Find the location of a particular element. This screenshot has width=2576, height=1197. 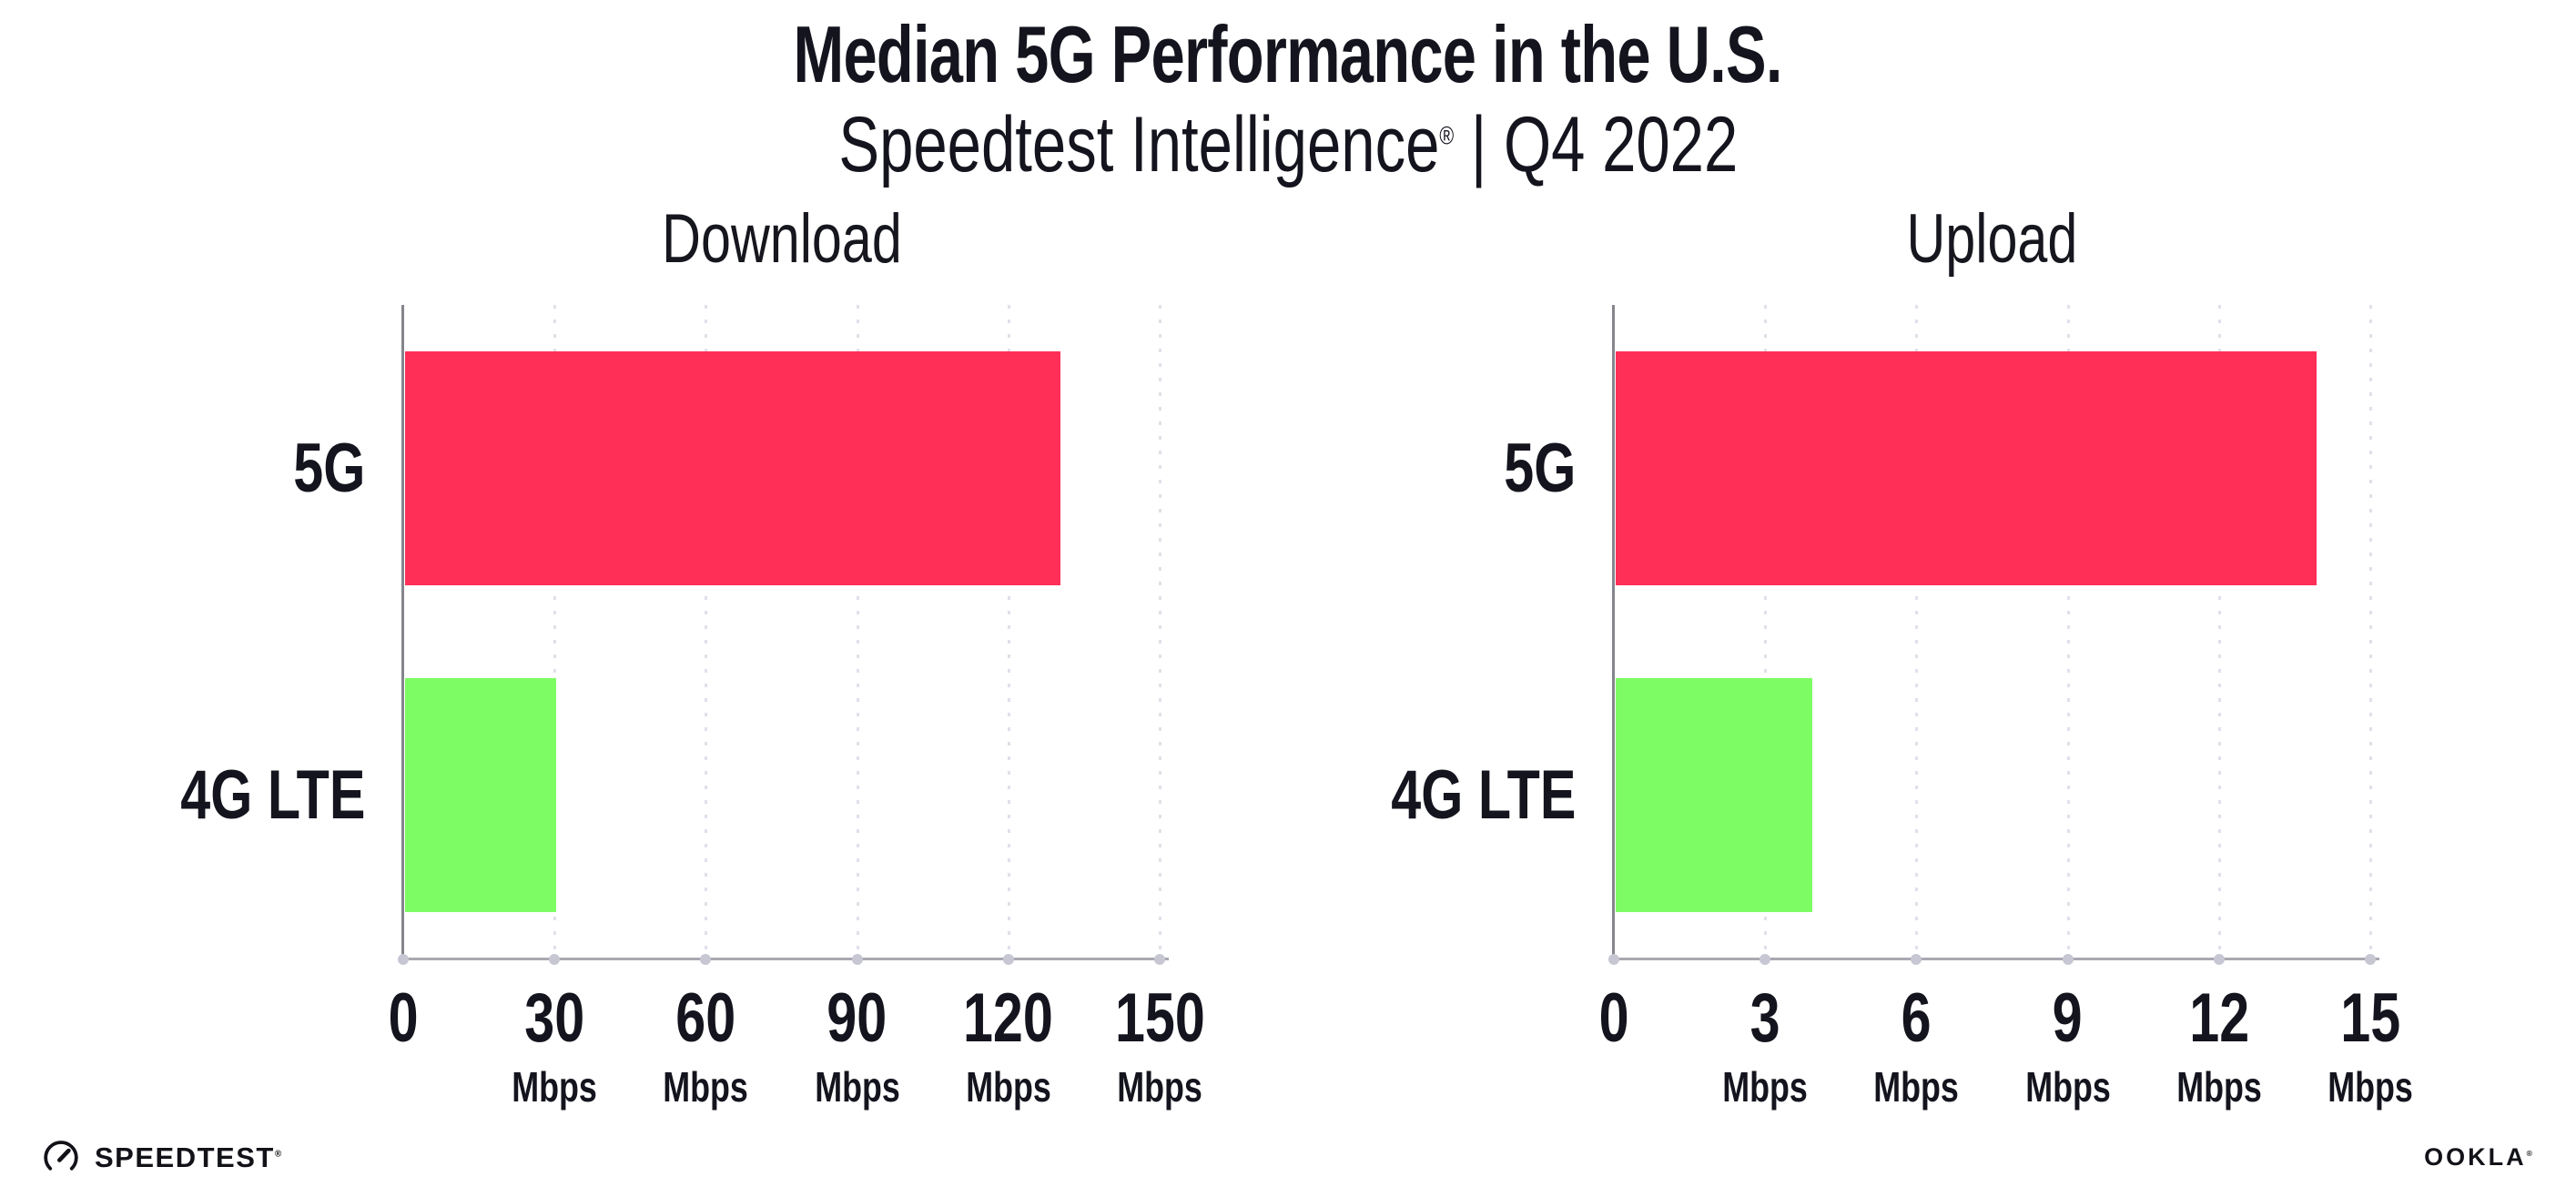

x-tick-value: 9 is located at coordinates (2068, 1018).